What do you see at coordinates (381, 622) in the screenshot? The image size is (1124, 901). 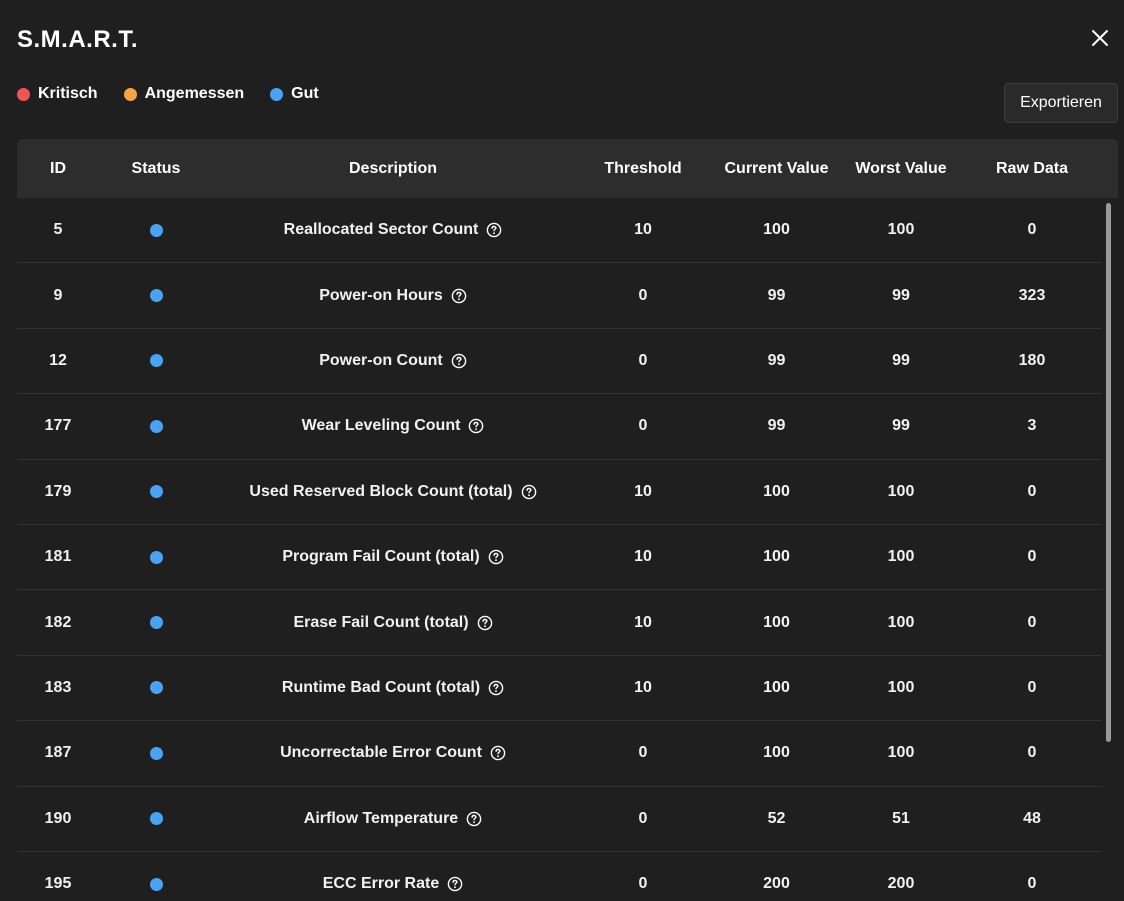 I see `description-label: Erase Fail Count (total)` at bounding box center [381, 622].